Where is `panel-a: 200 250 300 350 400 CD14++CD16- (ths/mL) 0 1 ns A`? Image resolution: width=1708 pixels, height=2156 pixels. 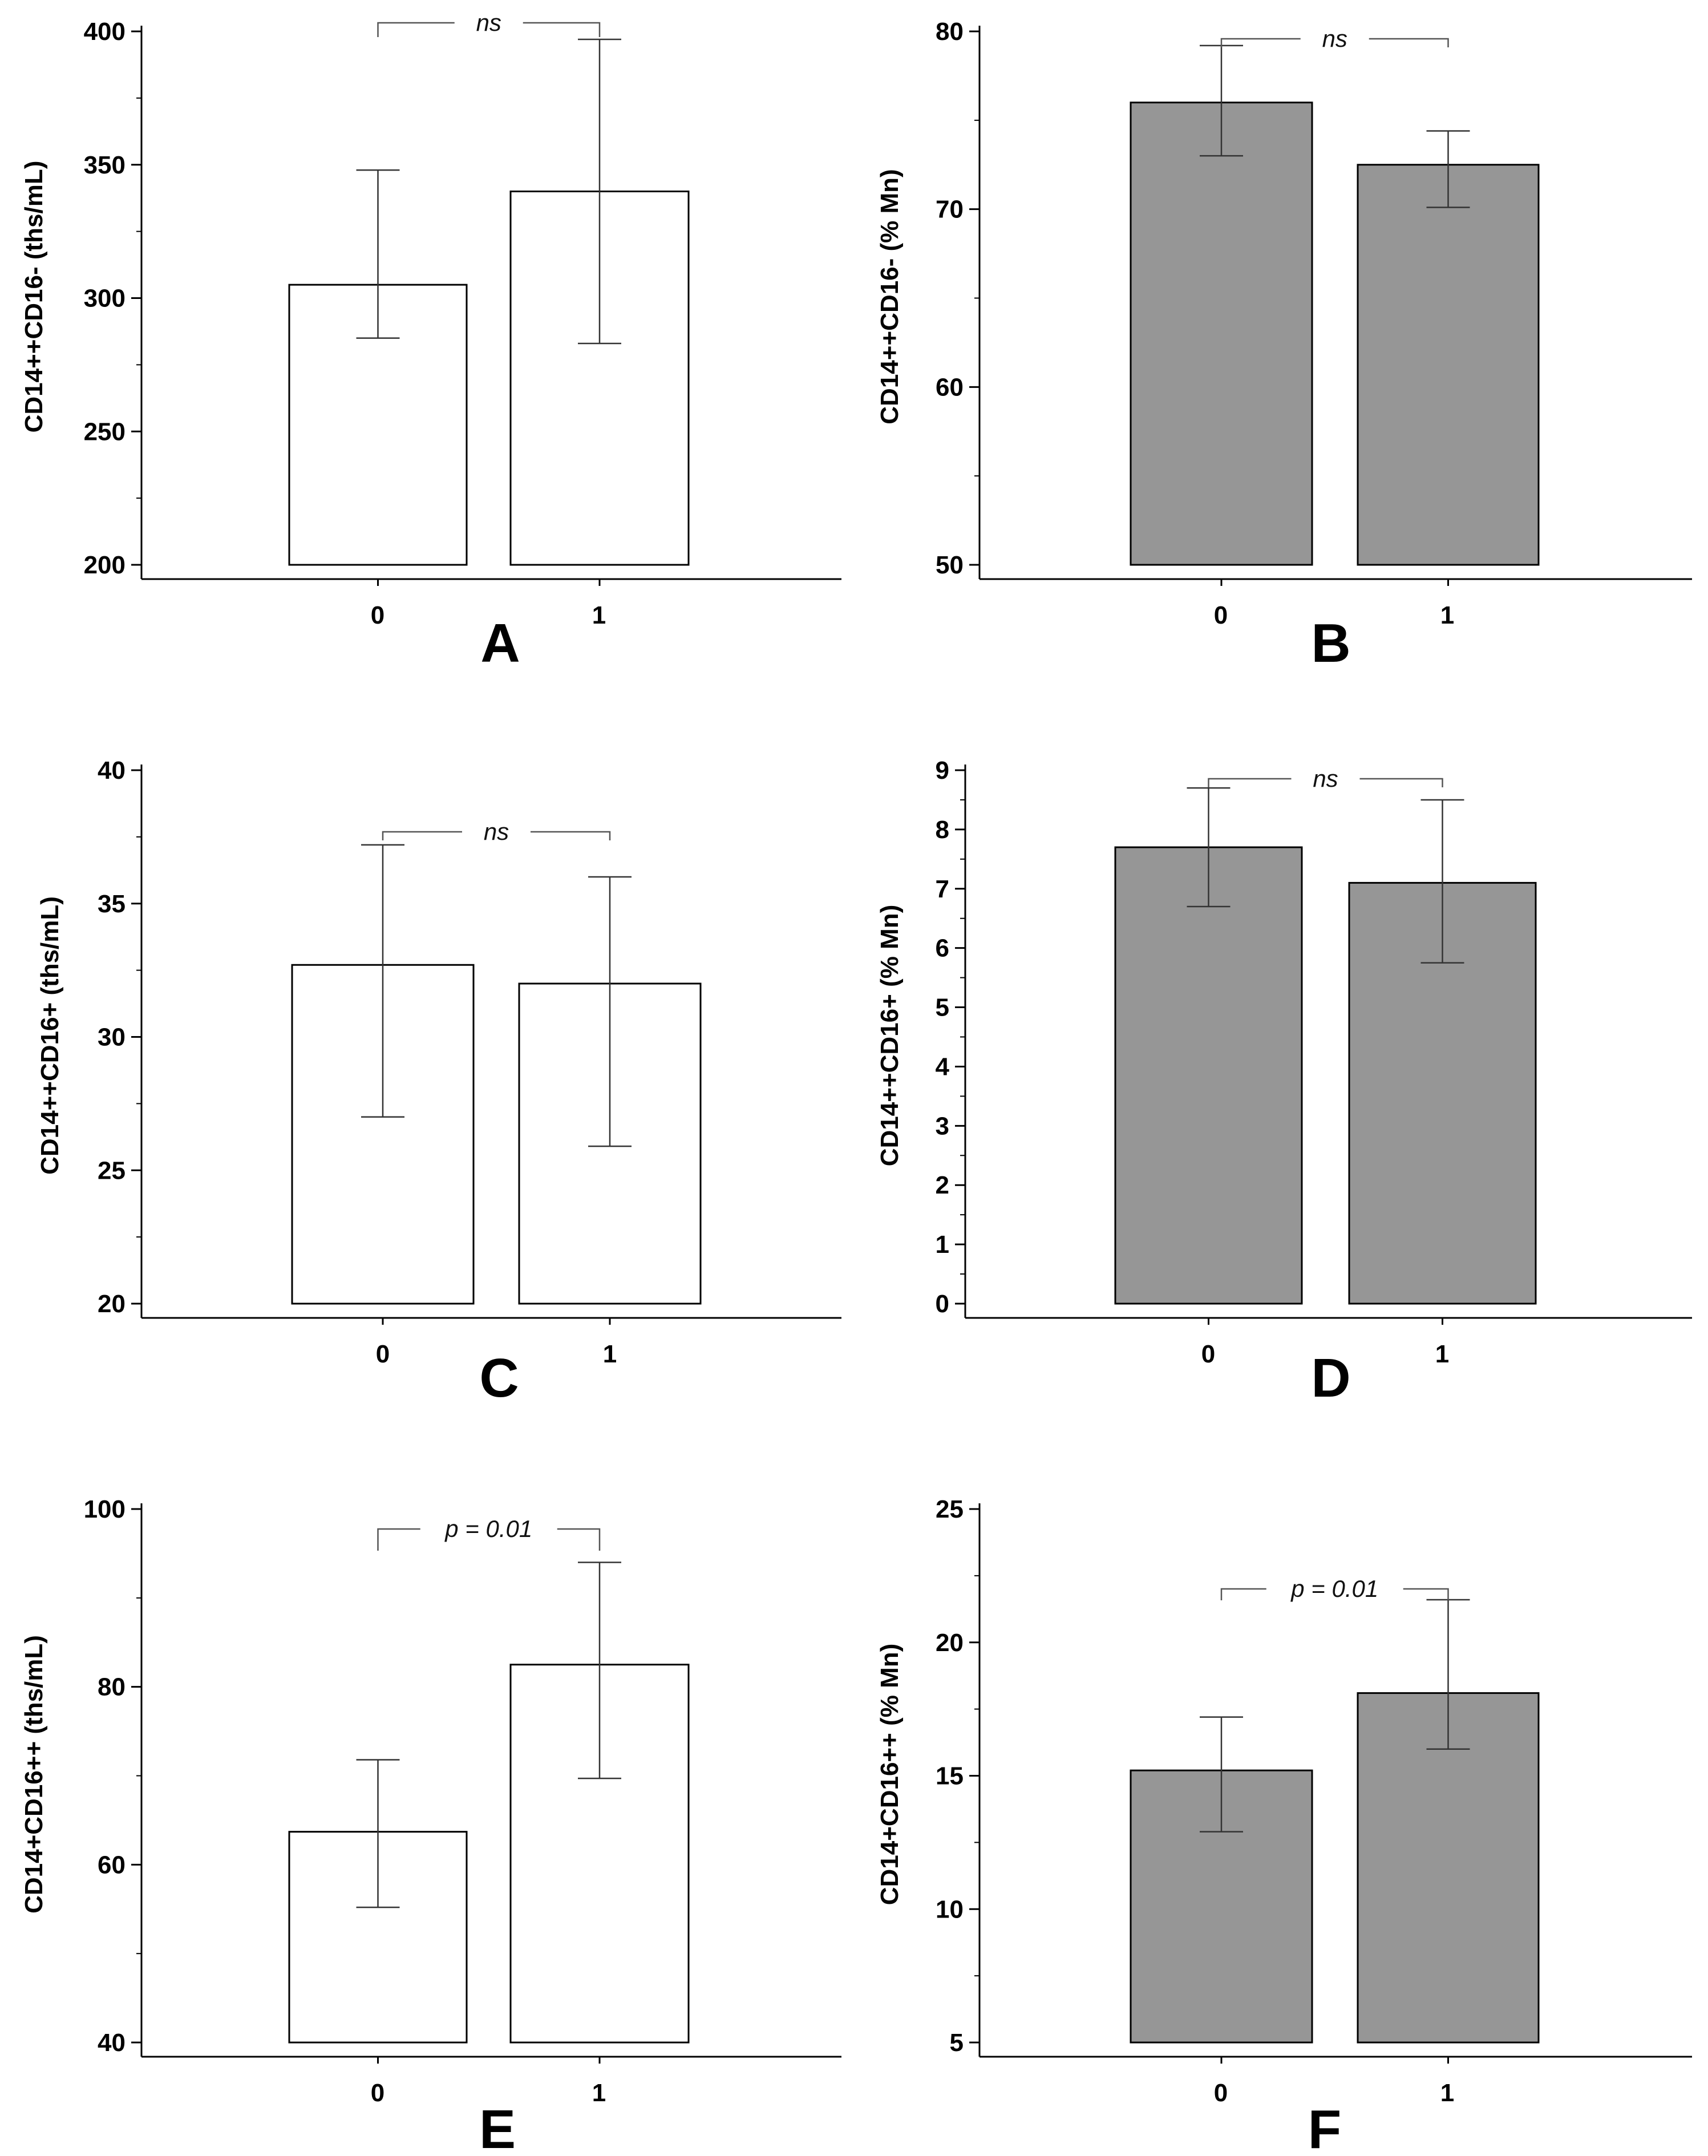 panel-a: 200 250 300 350 400 CD14++CD16- (ths/mL) 0 1 ns A is located at coordinates (430, 342).